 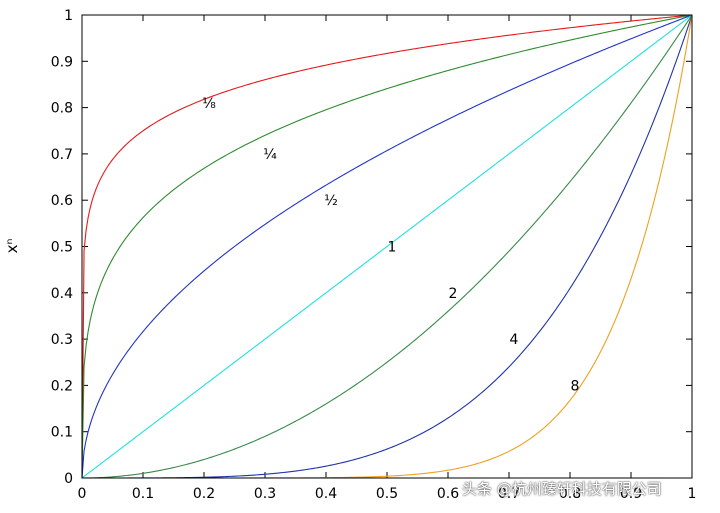 What do you see at coordinates (12, 246) in the screenshot?
I see `y-axis-label: xⁿ` at bounding box center [12, 246].